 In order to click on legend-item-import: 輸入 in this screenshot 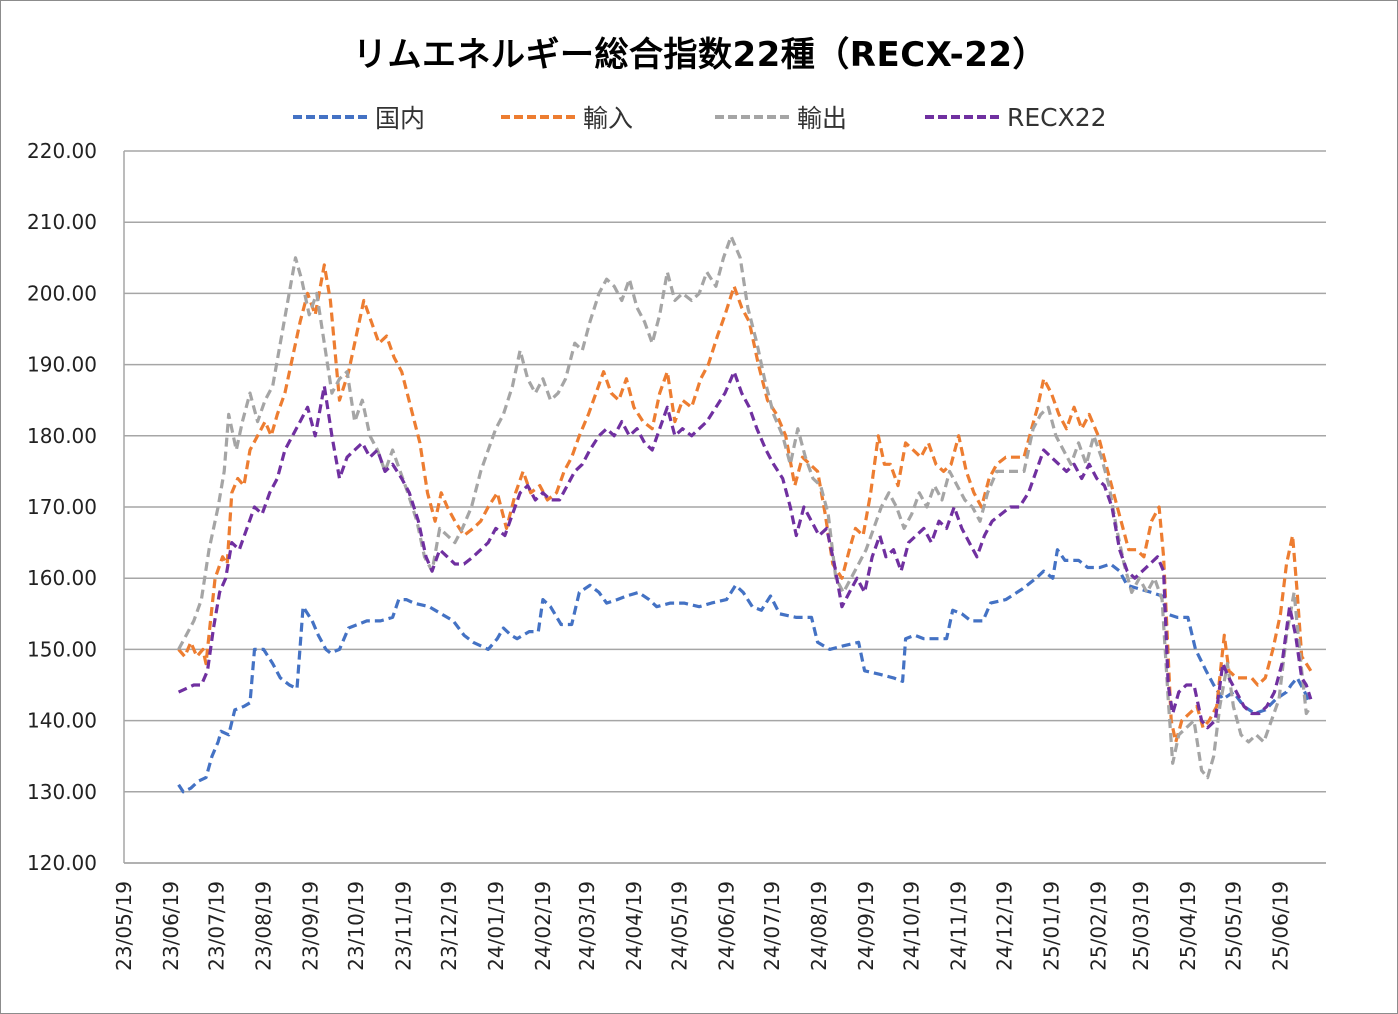, I will do `click(567, 117)`.